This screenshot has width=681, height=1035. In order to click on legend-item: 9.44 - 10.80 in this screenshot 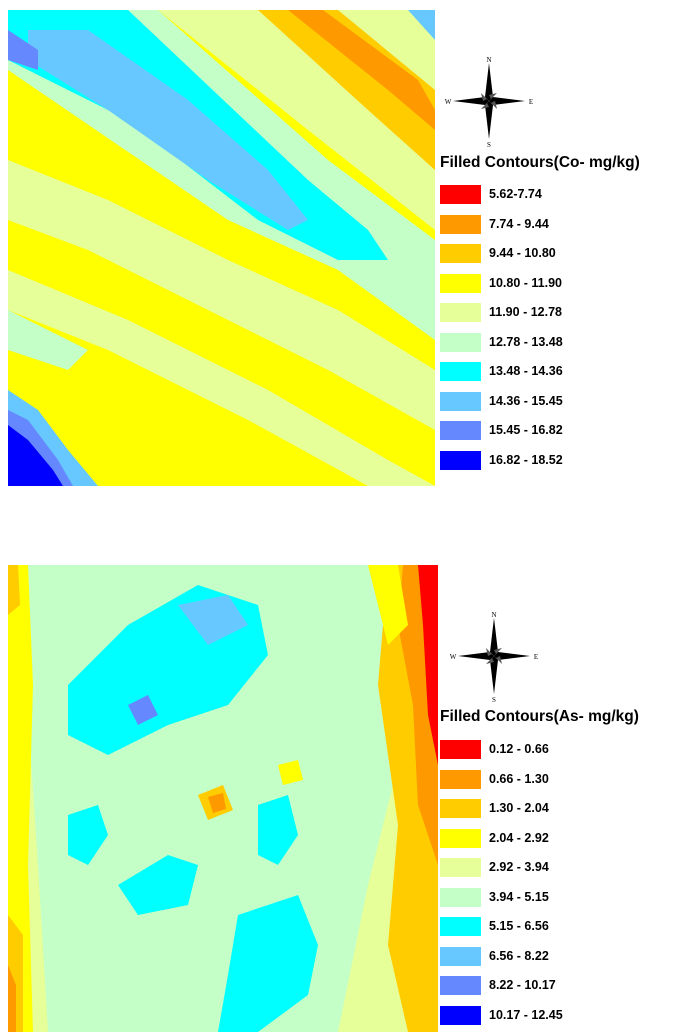, I will do `click(501, 259)`.